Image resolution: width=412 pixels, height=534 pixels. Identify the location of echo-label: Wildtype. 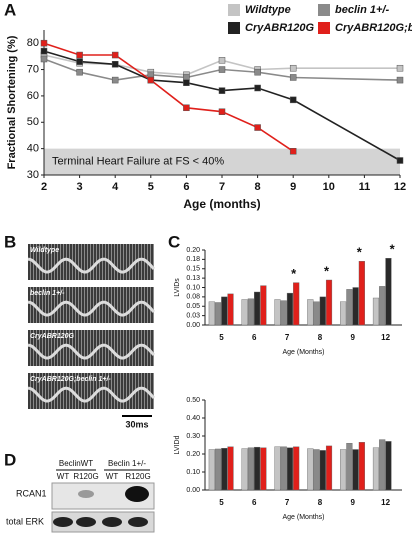
(44, 250).